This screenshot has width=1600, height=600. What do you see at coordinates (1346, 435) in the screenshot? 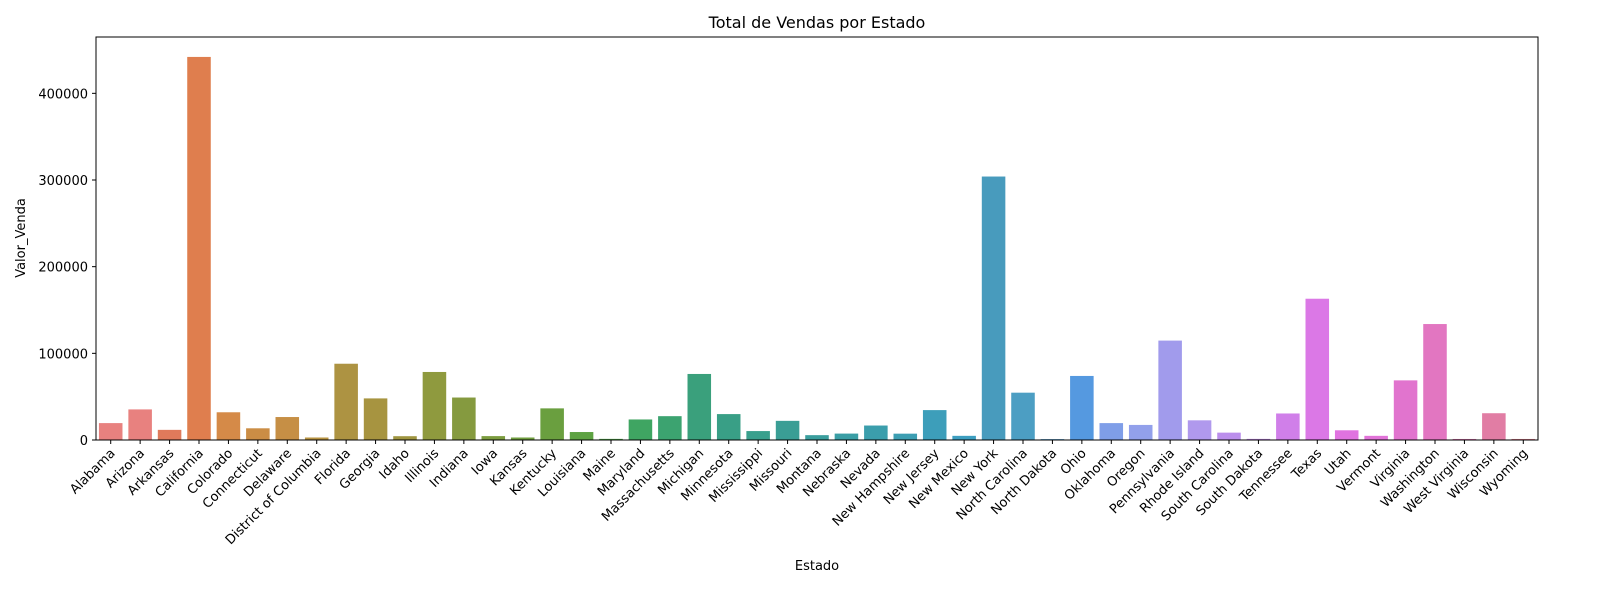
I see `bar-utah` at bounding box center [1346, 435].